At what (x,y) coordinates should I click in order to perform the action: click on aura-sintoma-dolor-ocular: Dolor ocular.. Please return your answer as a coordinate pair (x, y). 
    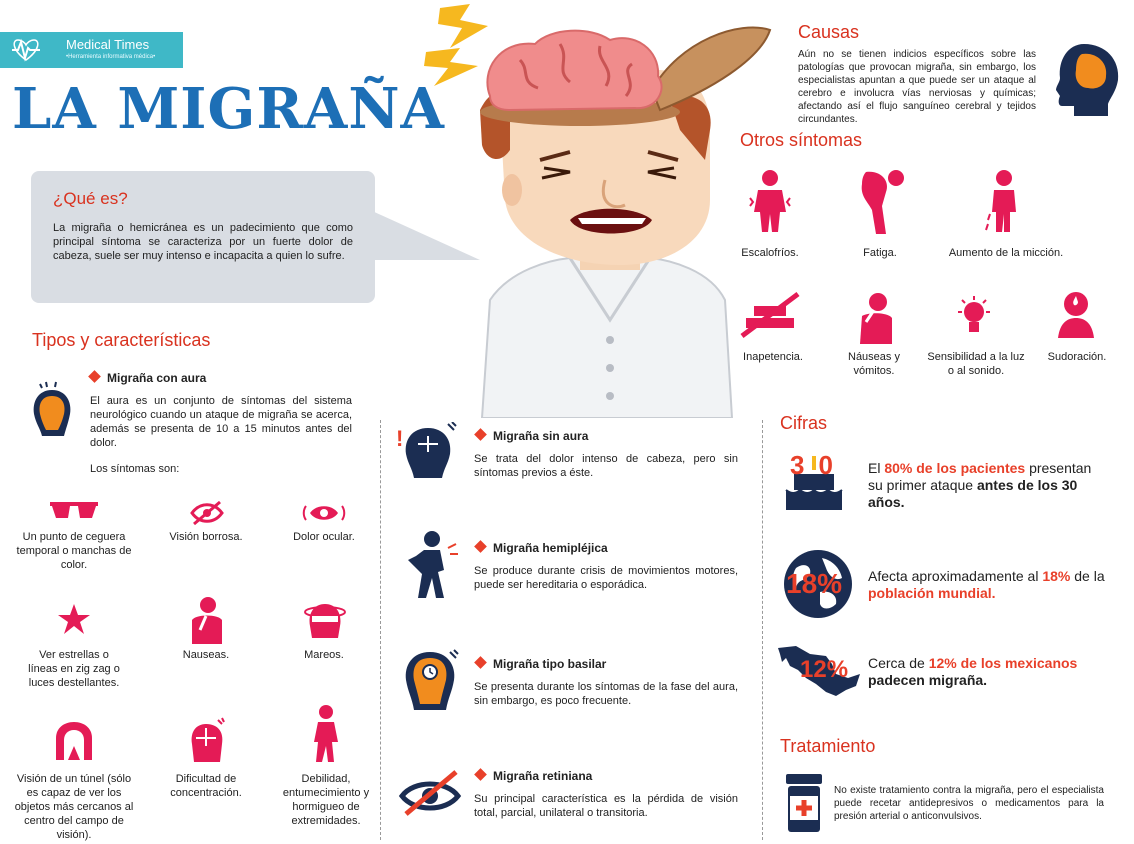
    Looking at the image, I should click on (324, 537).